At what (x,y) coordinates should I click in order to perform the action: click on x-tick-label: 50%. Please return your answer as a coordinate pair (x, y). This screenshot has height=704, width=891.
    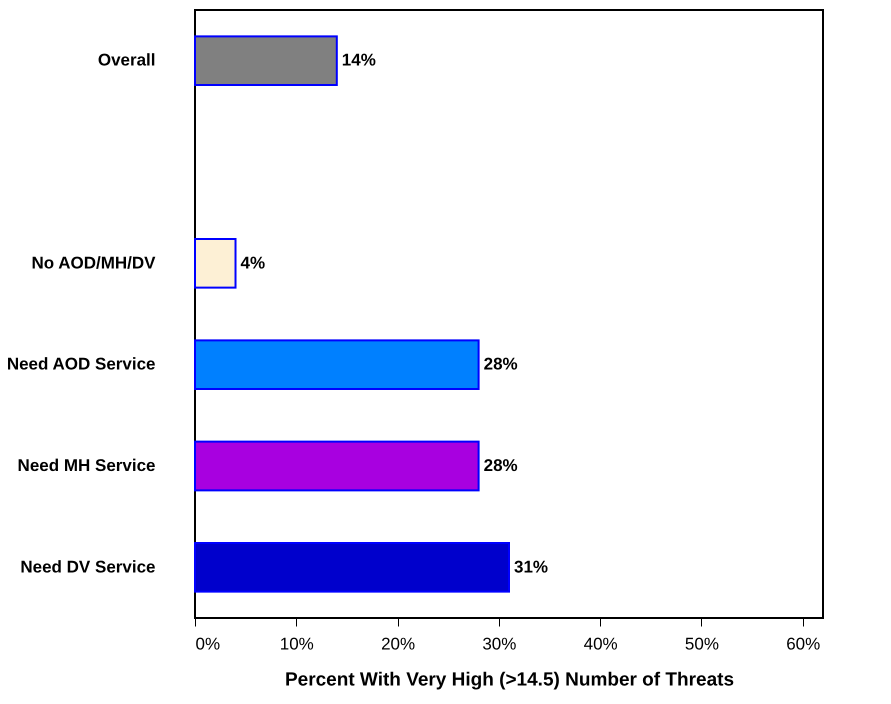
    Looking at the image, I should click on (701, 644).